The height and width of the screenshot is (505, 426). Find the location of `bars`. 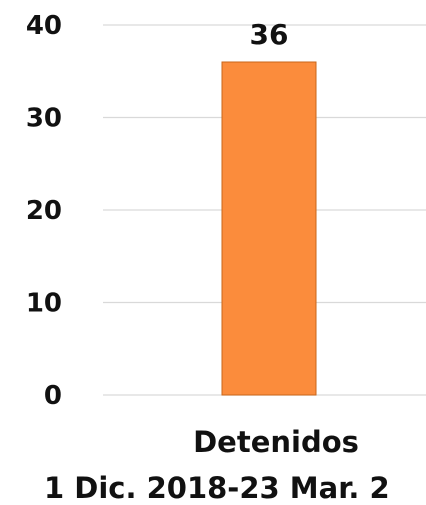

bars is located at coordinates (269, 228).